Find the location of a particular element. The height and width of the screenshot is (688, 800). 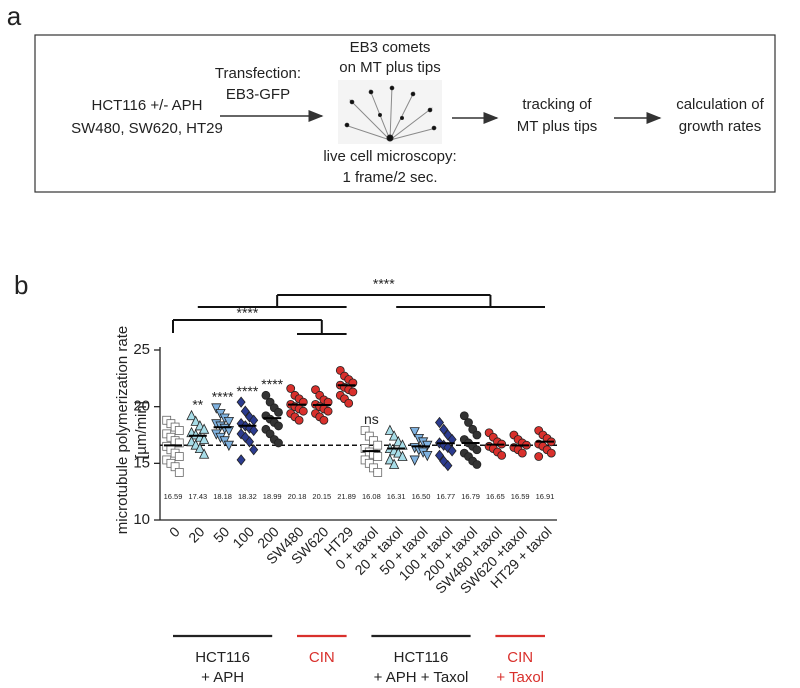

step-text: calculation of is located at coordinates (720, 104).